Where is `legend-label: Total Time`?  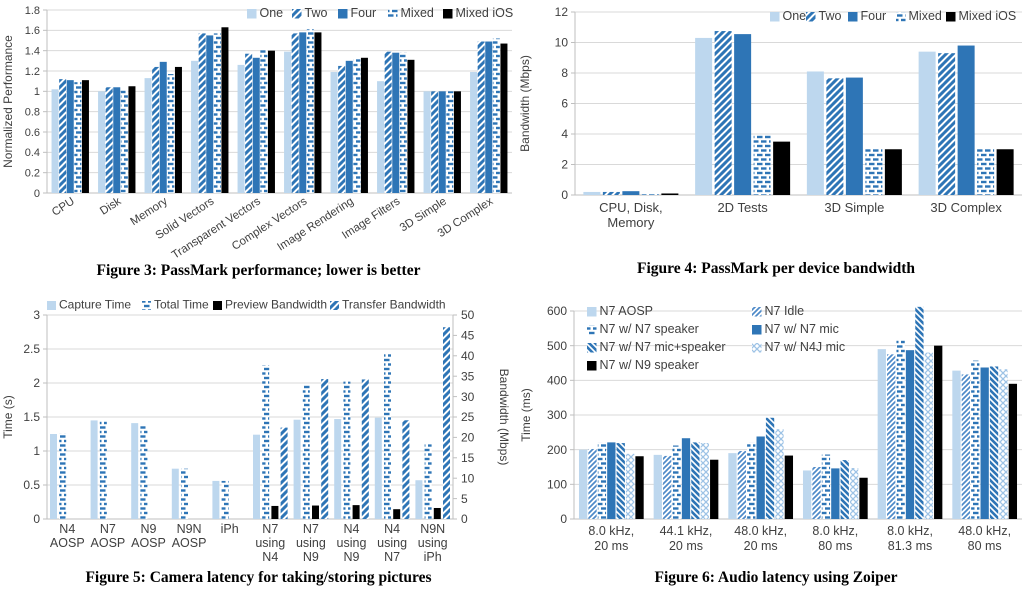
legend-label: Total Time is located at coordinates (181, 305).